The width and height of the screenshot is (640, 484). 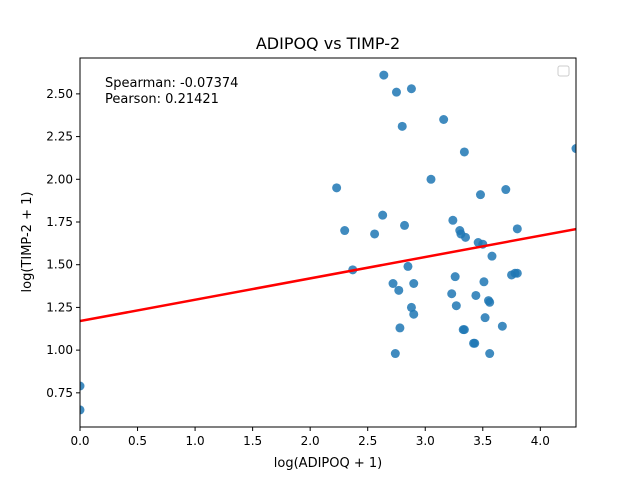 I want to click on y-tick-label: 1.00, so click(x=59, y=350).